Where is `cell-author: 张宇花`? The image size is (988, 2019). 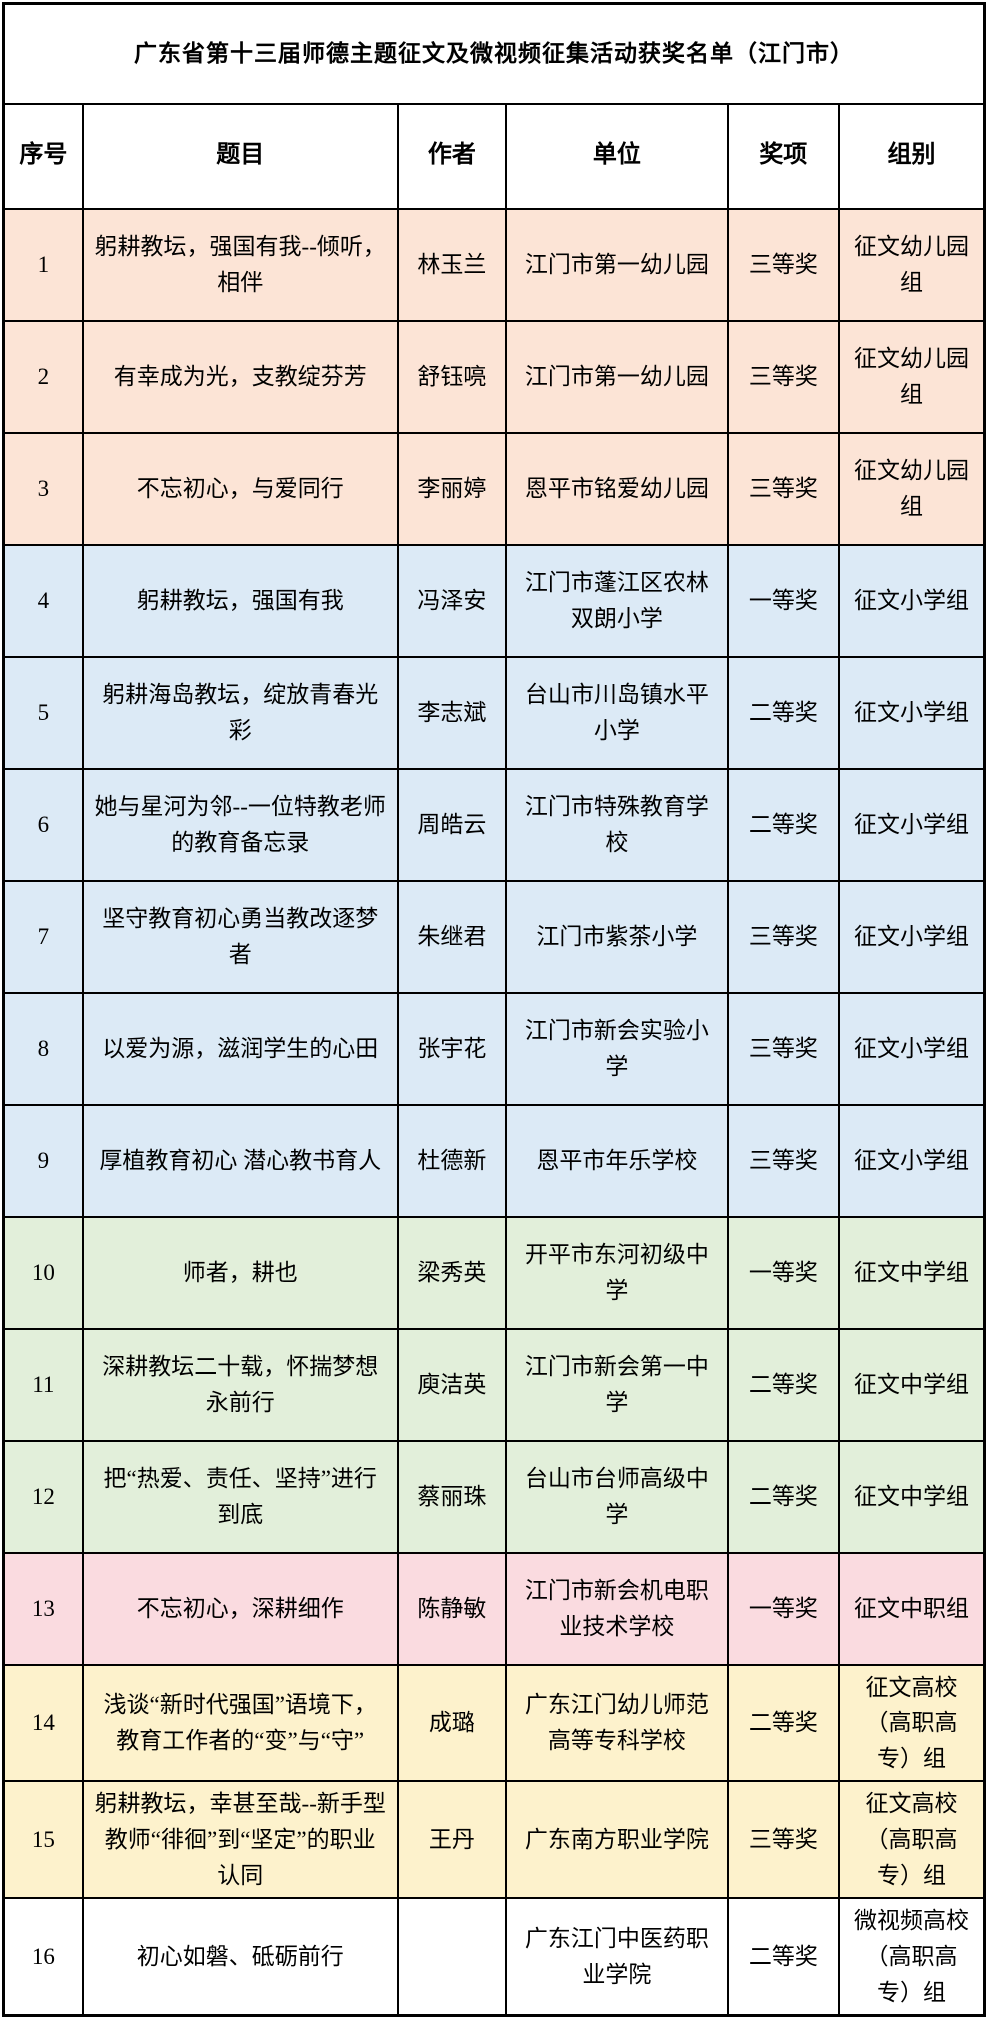 cell-author: 张宇花 is located at coordinates (452, 1048).